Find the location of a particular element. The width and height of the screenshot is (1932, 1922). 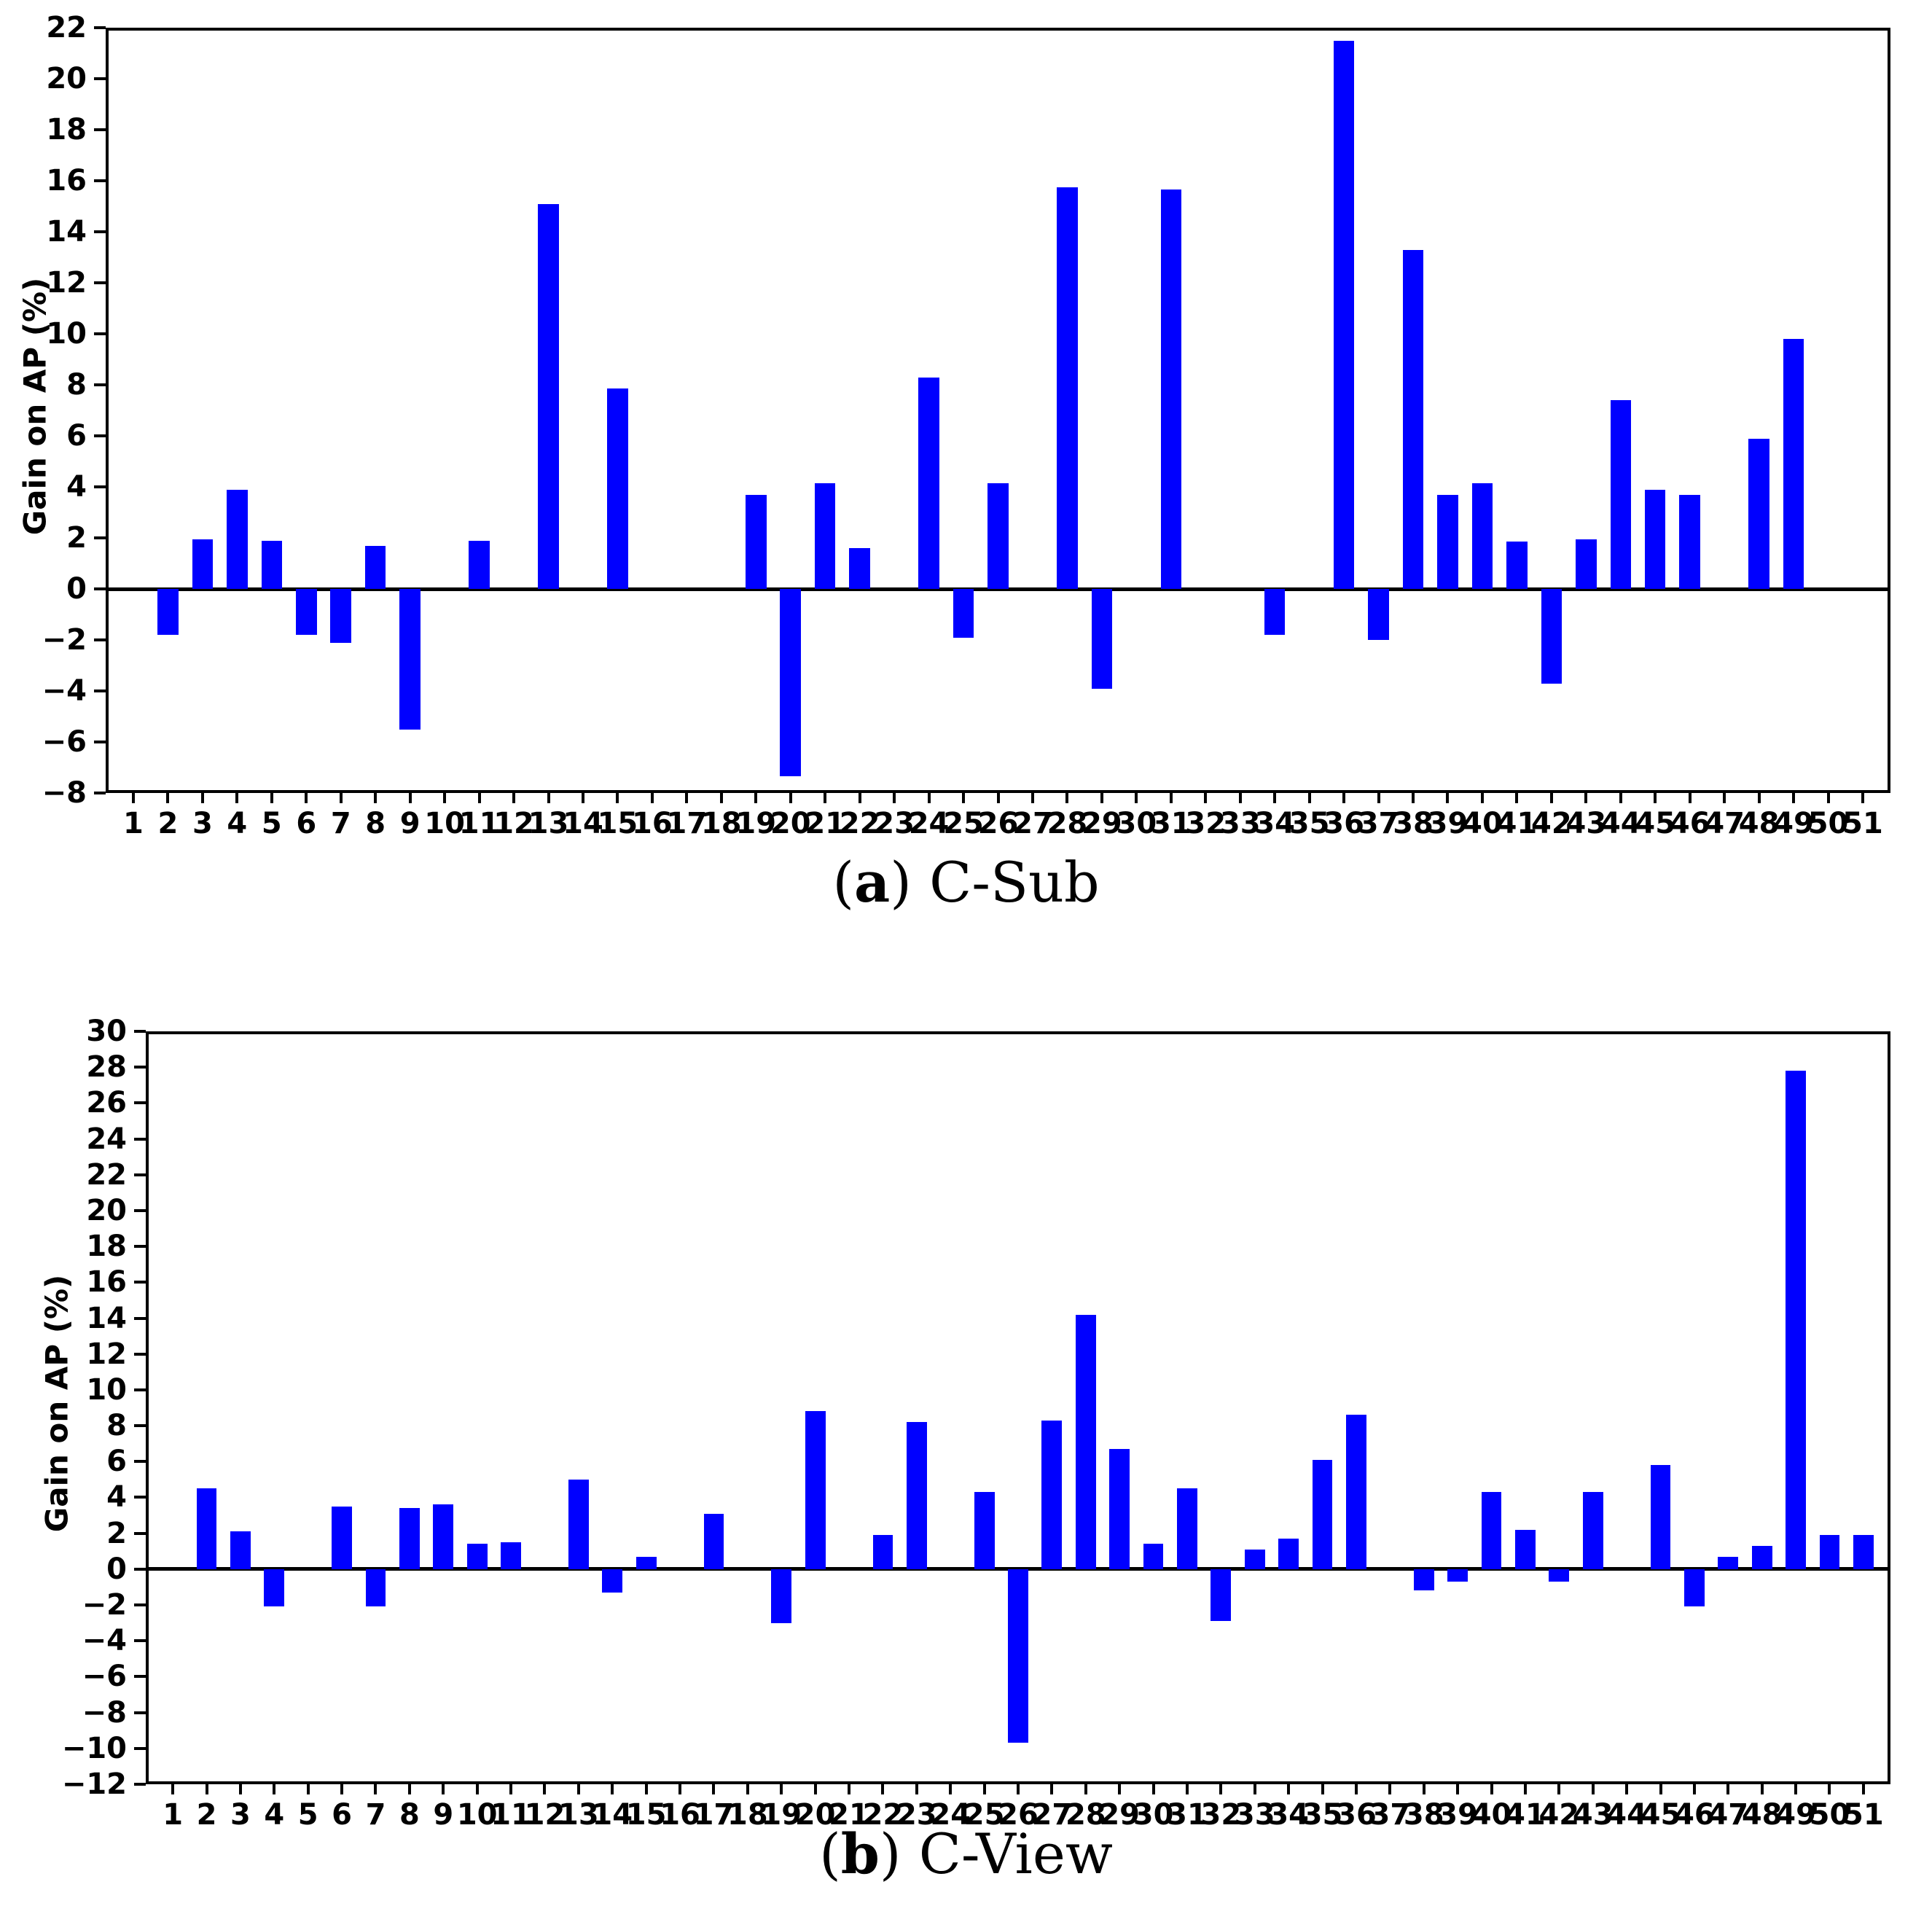

zero-axis-line is located at coordinates (998, 589).